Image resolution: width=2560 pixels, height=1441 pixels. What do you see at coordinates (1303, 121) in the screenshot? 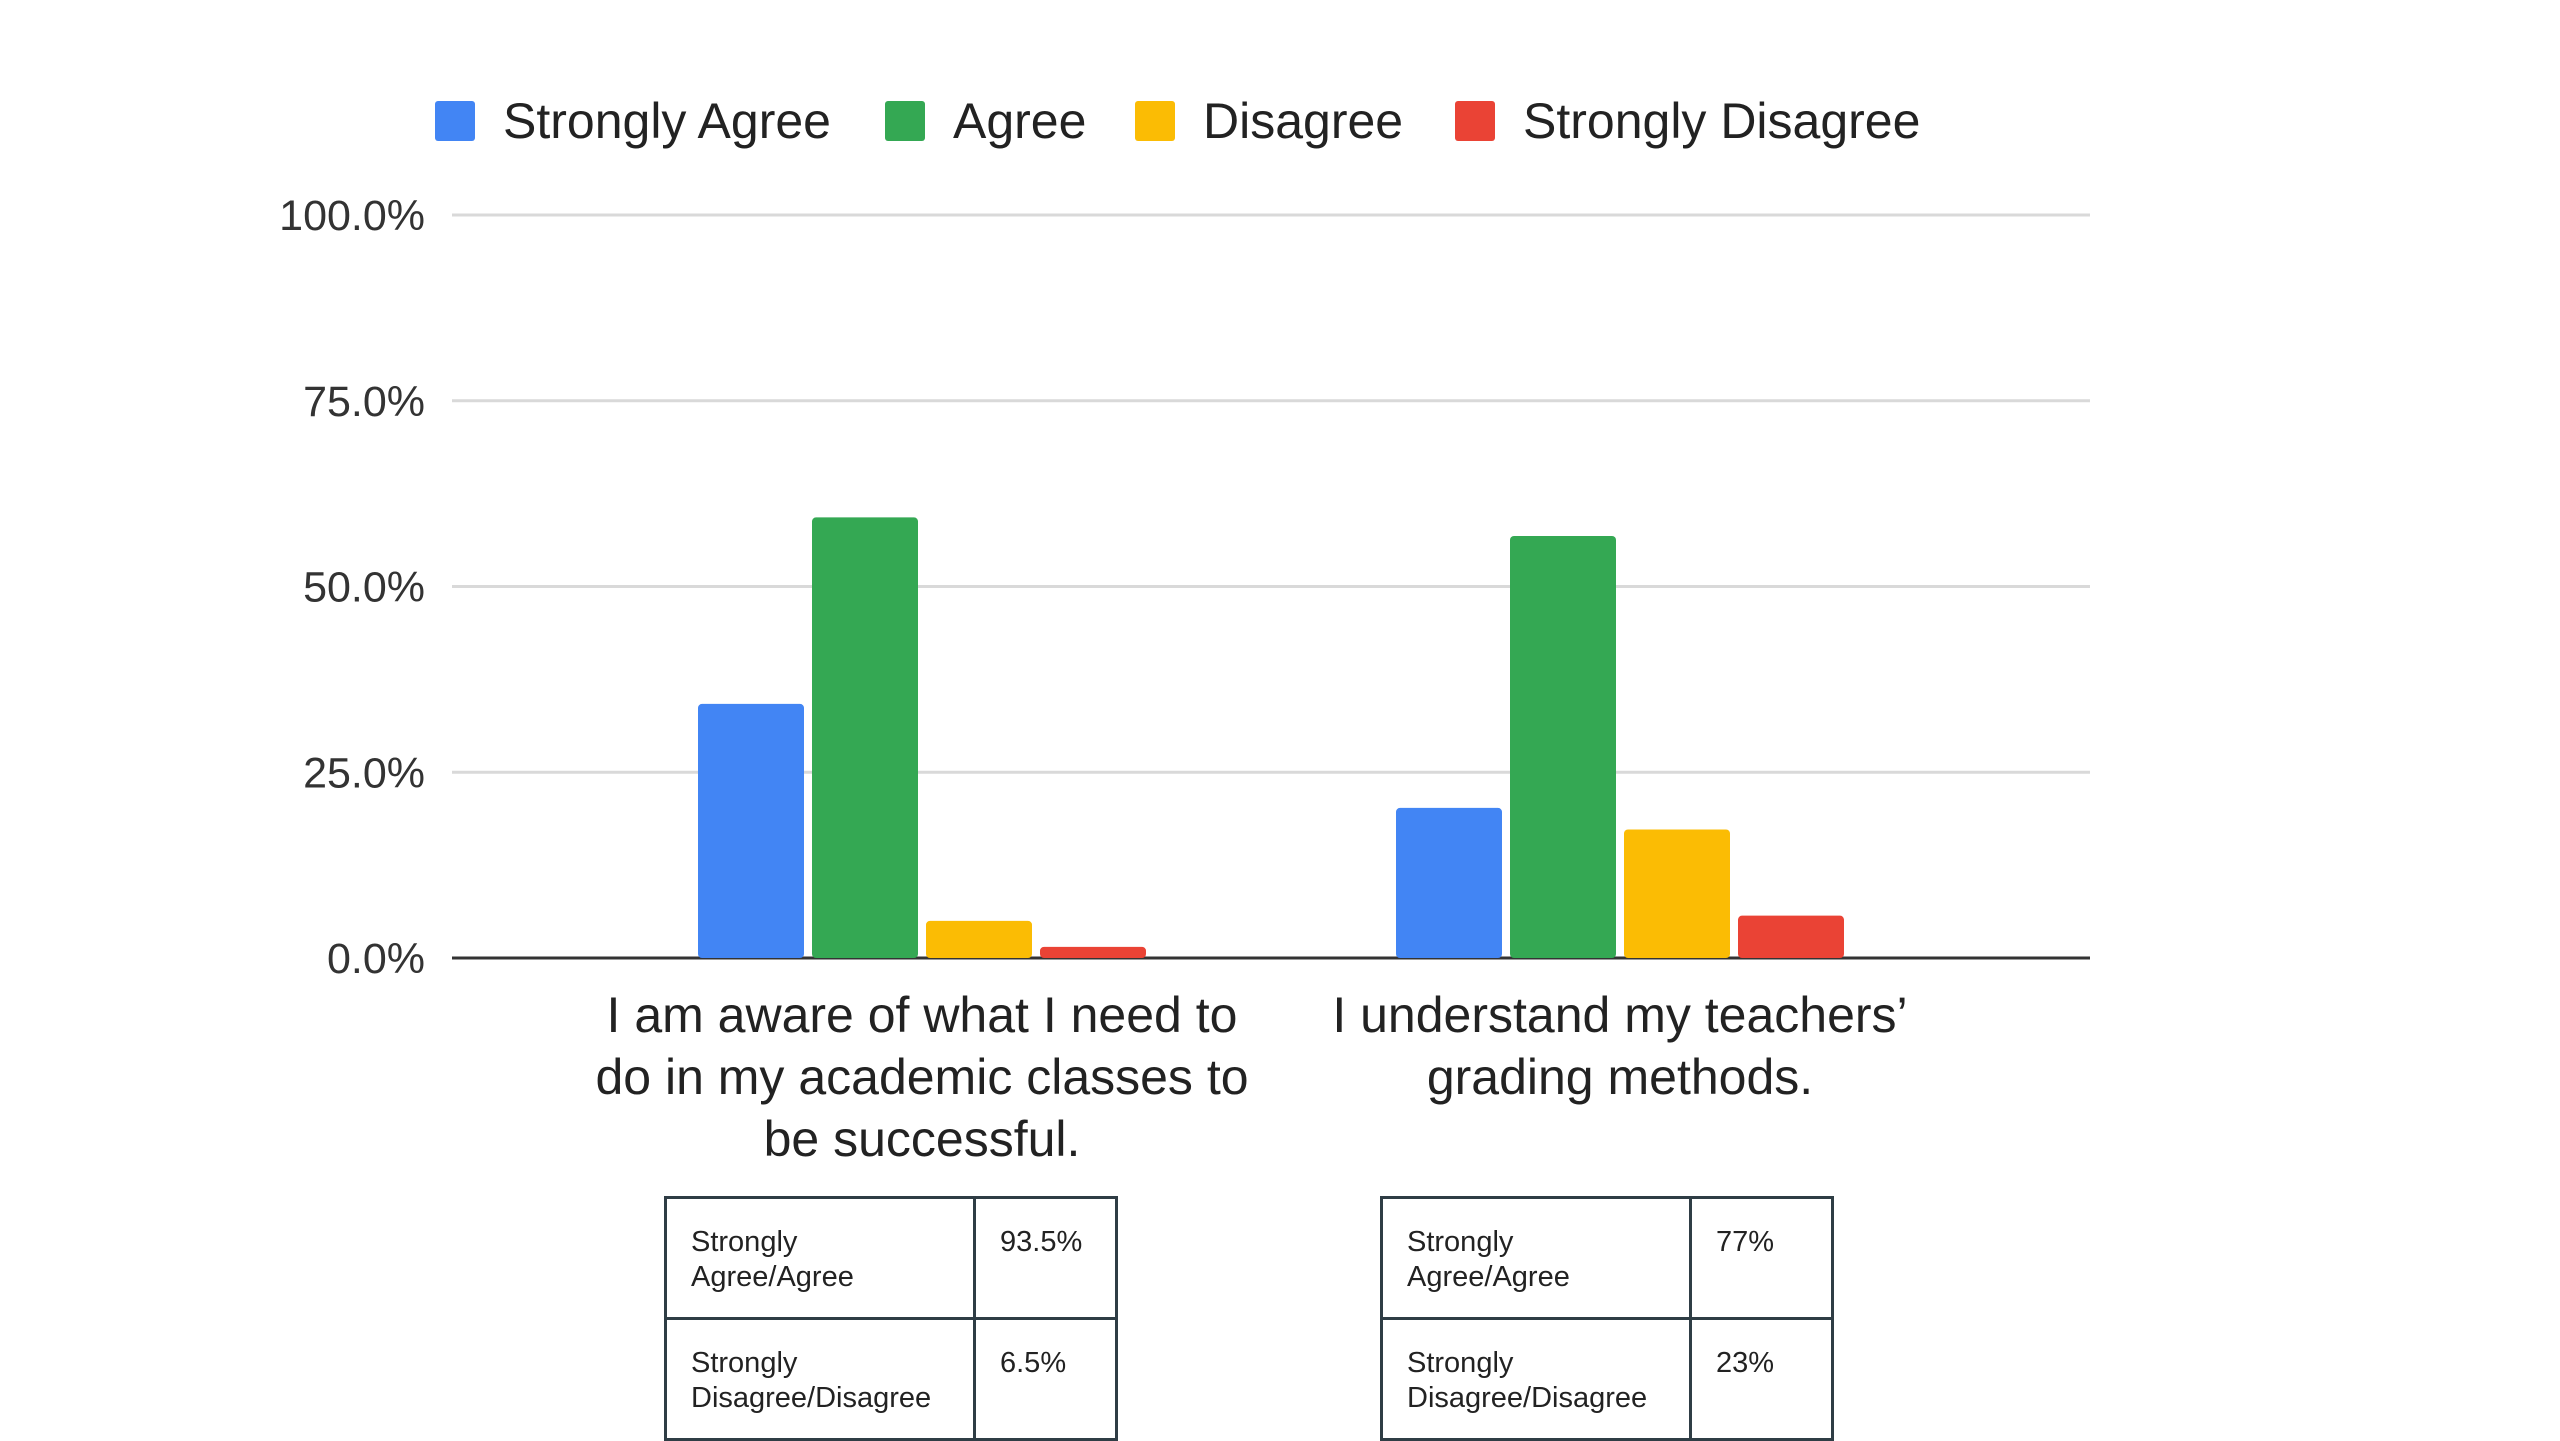
I see `legend-label: Disagree` at bounding box center [1303, 121].